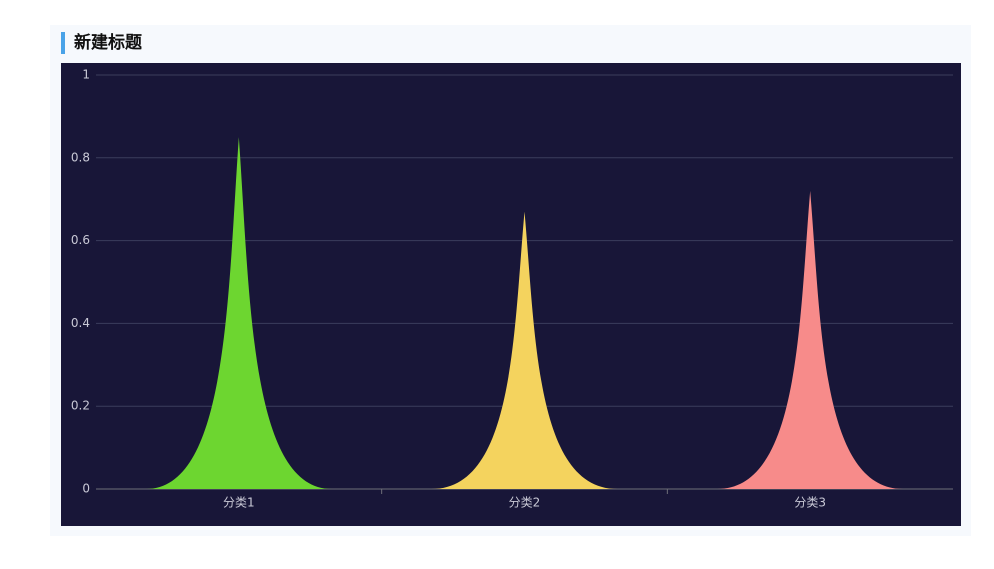 The image size is (994, 569). I want to click on y-tick-label: 0.2, so click(80, 406).